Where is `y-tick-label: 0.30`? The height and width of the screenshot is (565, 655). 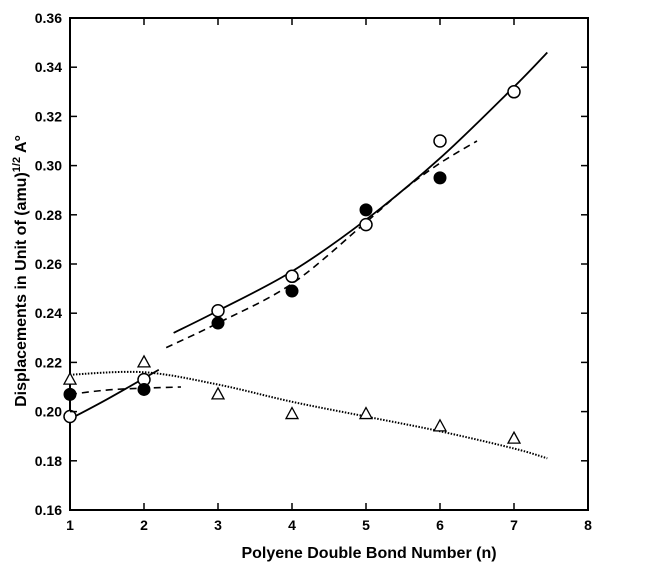 y-tick-label: 0.30 is located at coordinates (48, 166).